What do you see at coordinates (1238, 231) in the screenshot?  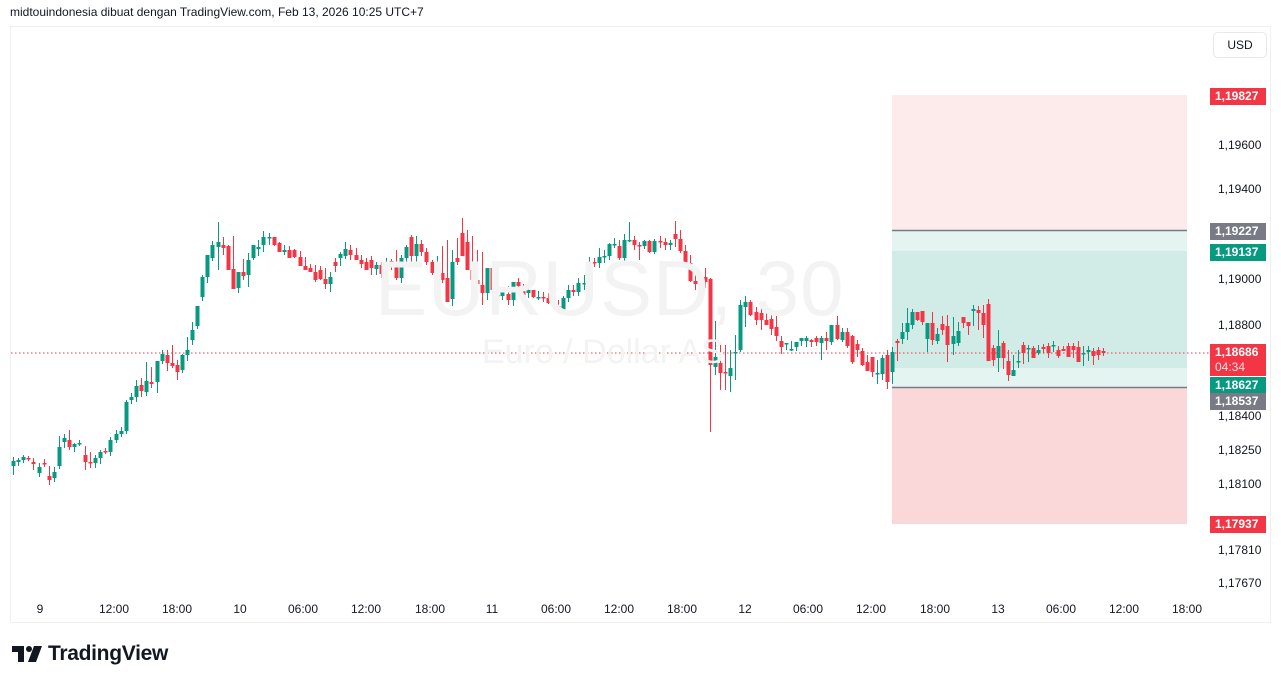 I see `upper-entry-label: 1,19227` at bounding box center [1238, 231].